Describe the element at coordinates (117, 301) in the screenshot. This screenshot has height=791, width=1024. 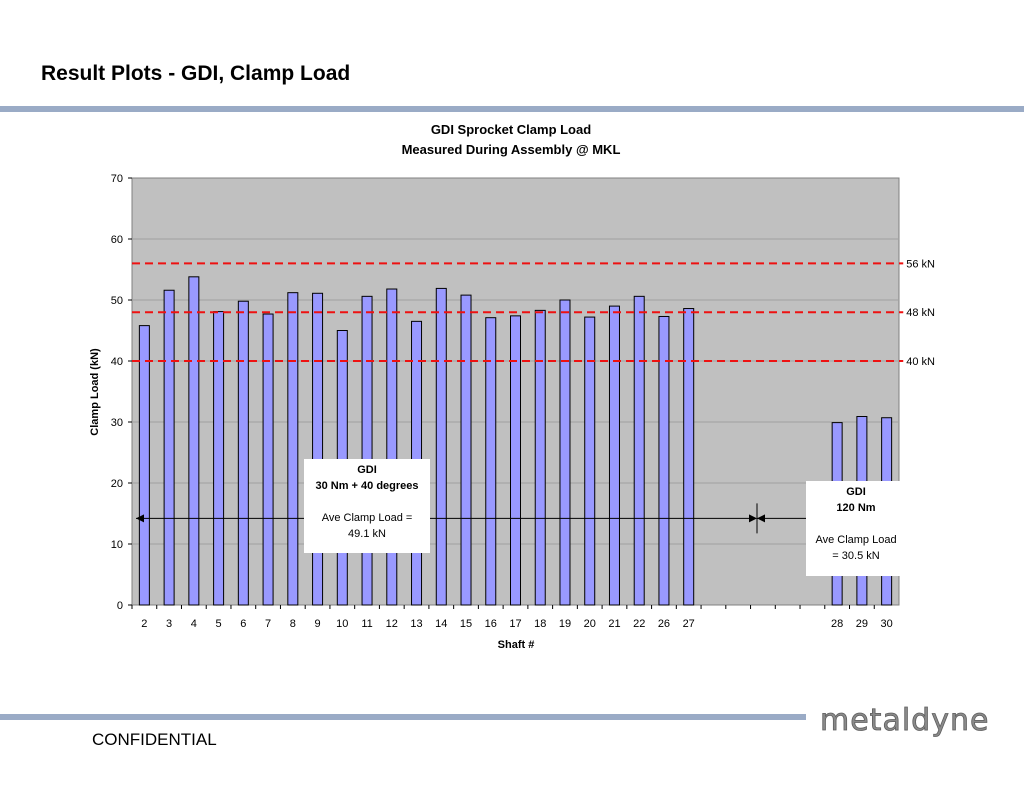
I see `y-tick-label: 50` at that location.